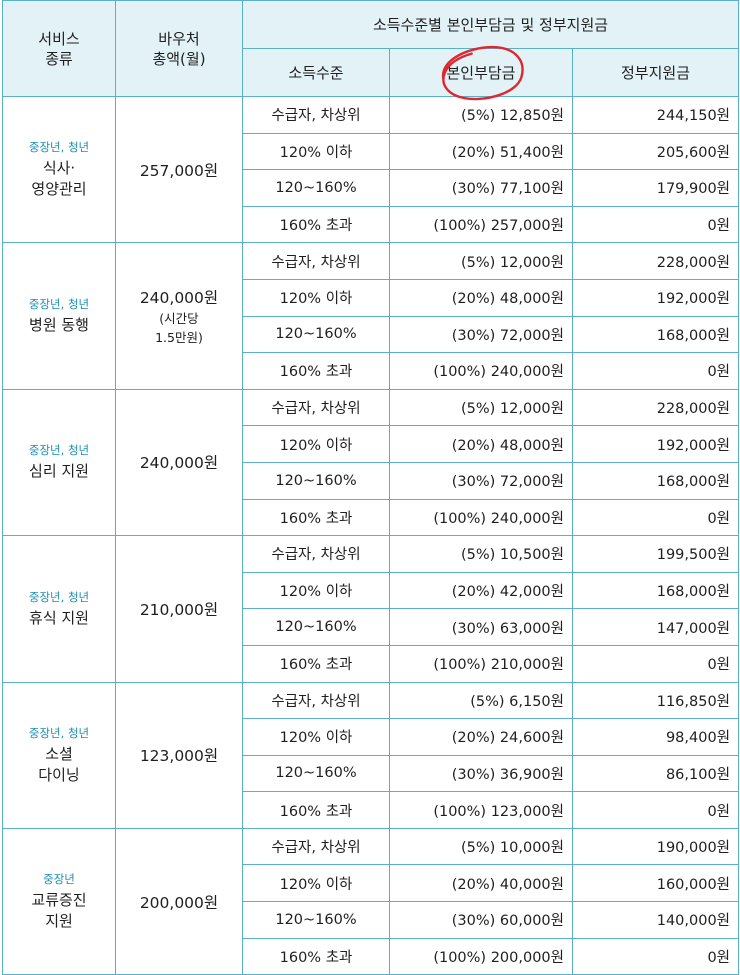  I want to click on self-pay-cell: (100%) 210,000원, so click(481, 663).